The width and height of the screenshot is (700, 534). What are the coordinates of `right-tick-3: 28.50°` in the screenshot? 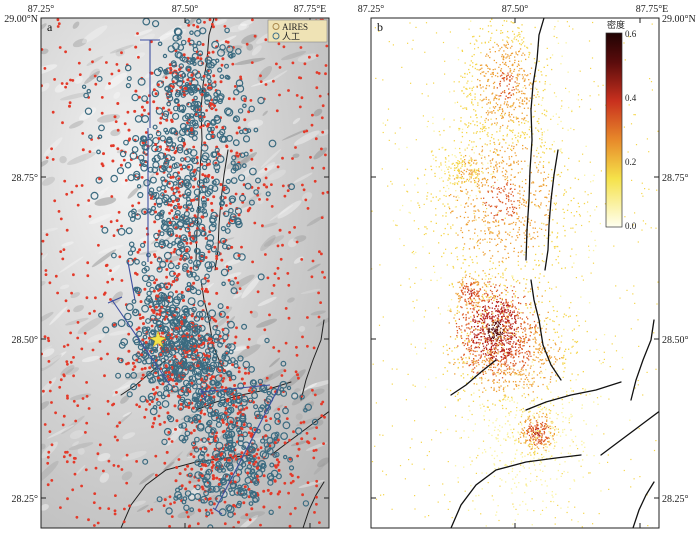 It's located at (675, 340).